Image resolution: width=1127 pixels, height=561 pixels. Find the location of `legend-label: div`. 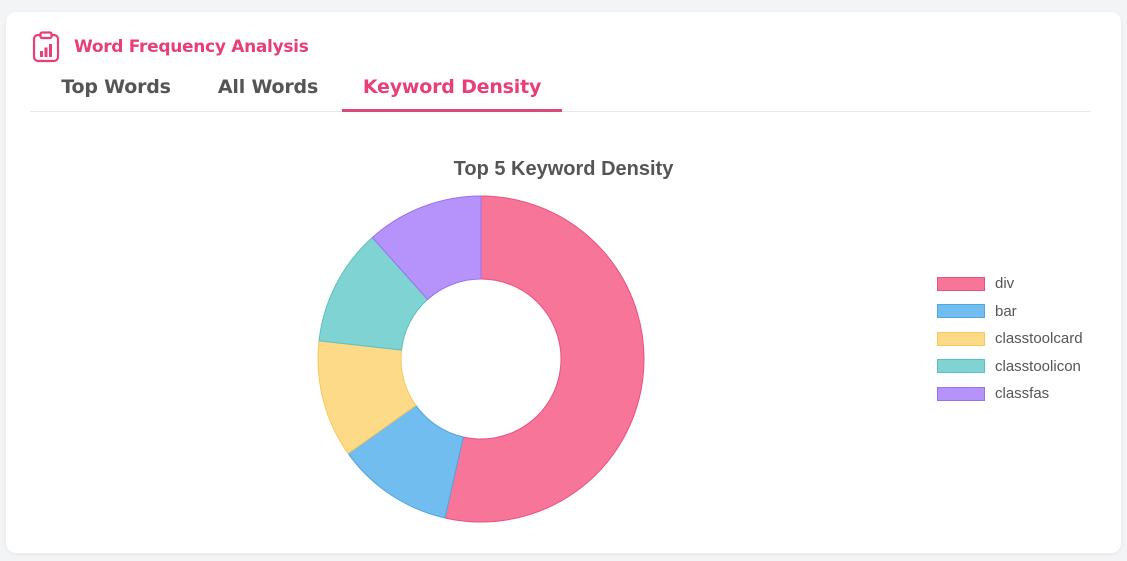

legend-label: div is located at coordinates (1005, 284).